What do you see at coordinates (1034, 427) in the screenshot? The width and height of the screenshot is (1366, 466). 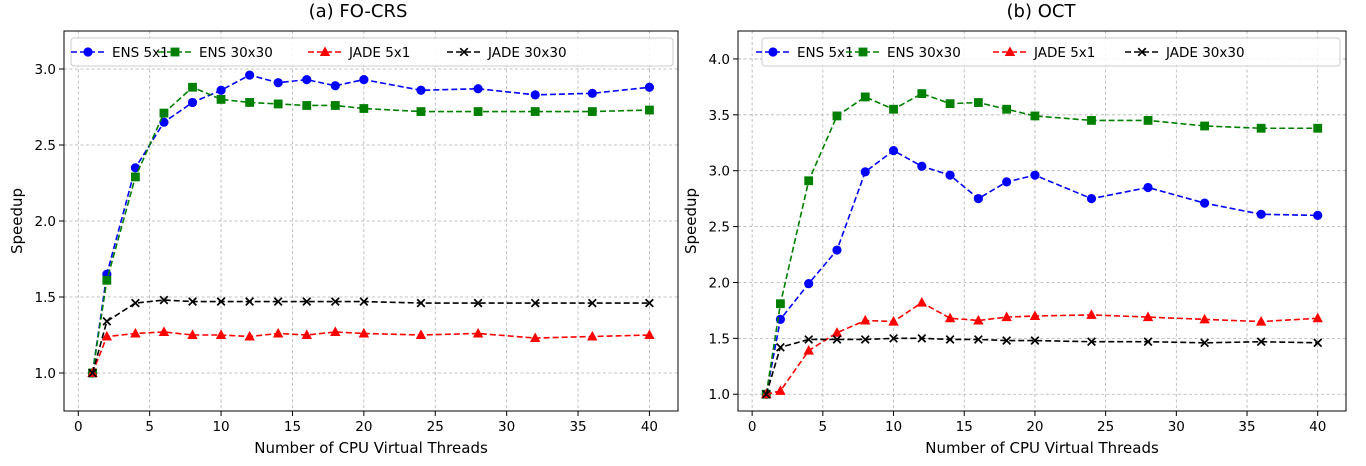 I see `x-tick-label: 20` at bounding box center [1034, 427].